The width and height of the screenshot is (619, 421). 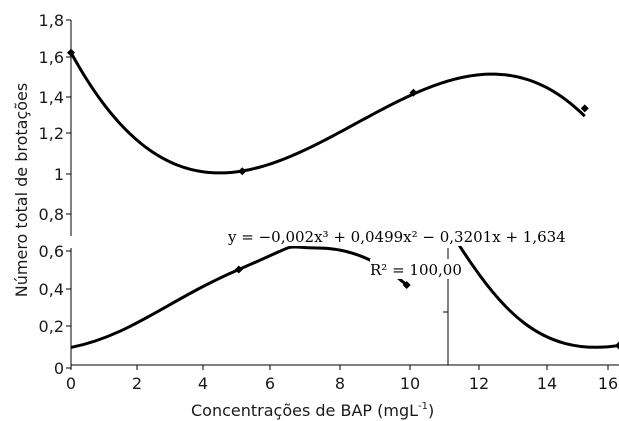 What do you see at coordinates (71, 383) in the screenshot?
I see `x-tick-label: 0` at bounding box center [71, 383].